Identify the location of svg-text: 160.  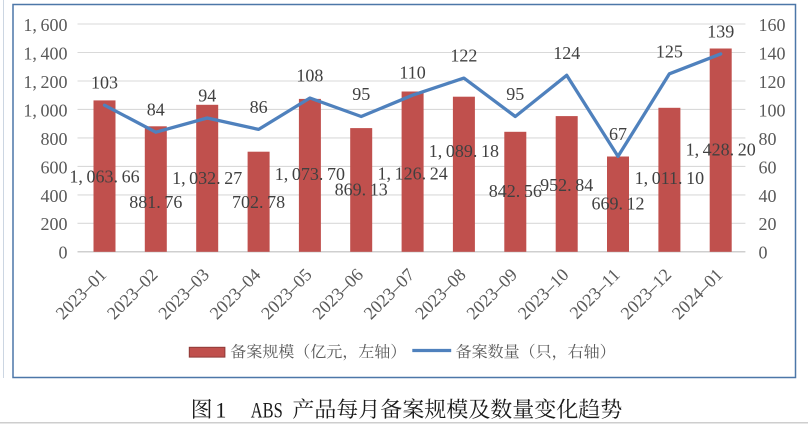
(772, 25).